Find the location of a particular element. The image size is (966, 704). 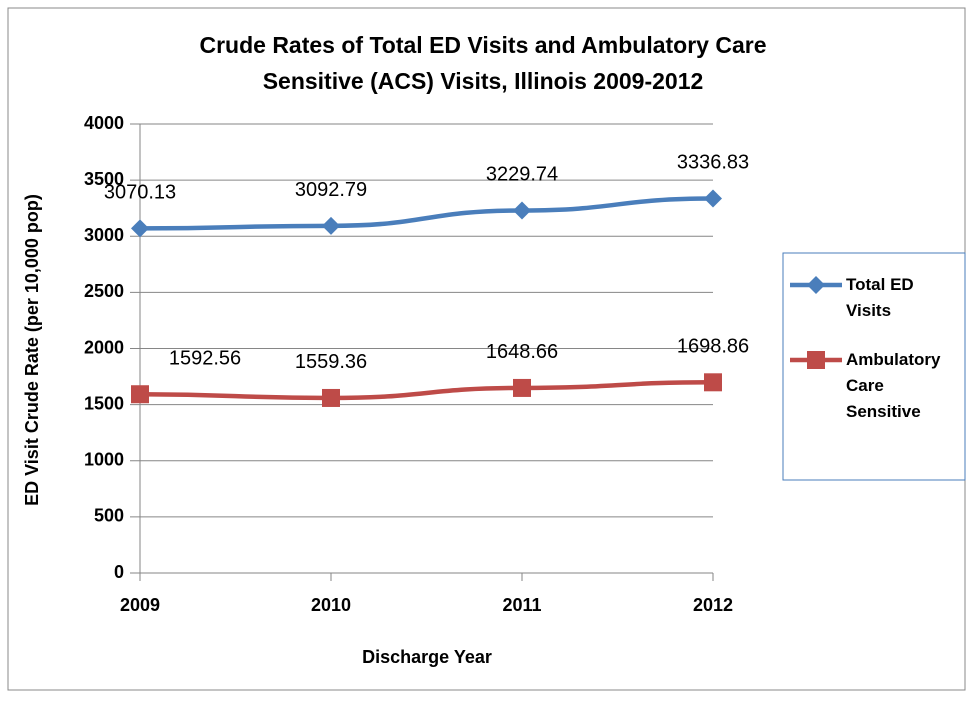

data-label: 3229.74 is located at coordinates (522, 175).